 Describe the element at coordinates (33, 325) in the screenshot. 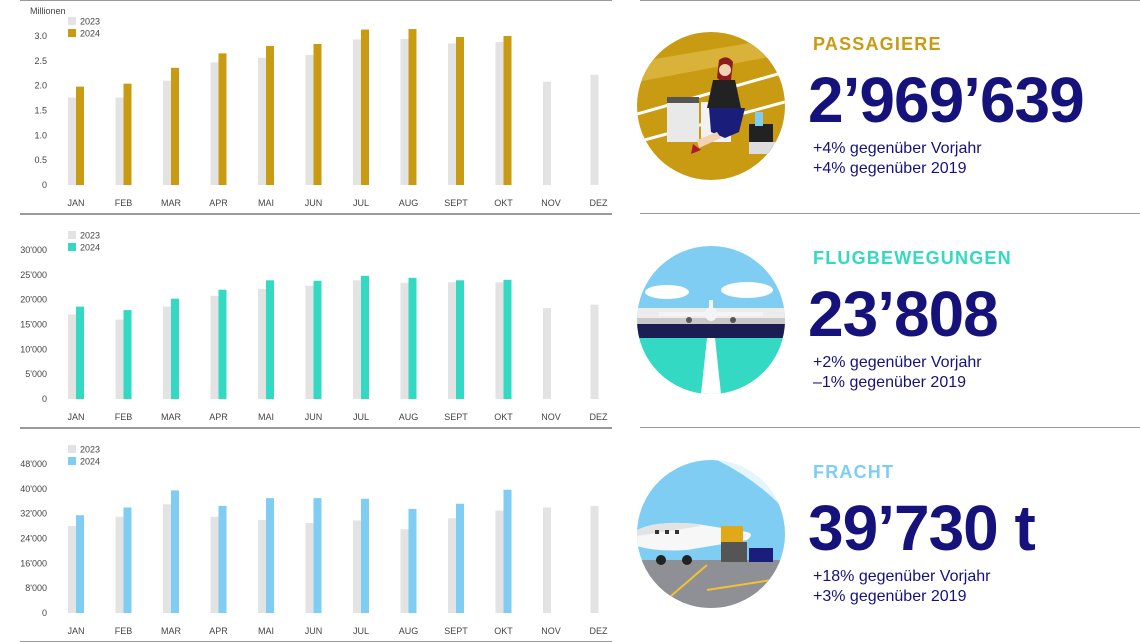

I see `y-tick-label: 15'000` at that location.